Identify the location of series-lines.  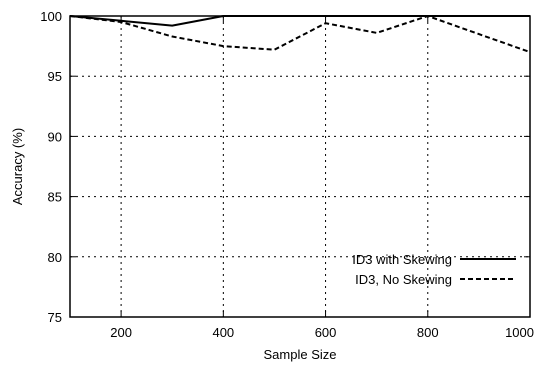
(300, 34).